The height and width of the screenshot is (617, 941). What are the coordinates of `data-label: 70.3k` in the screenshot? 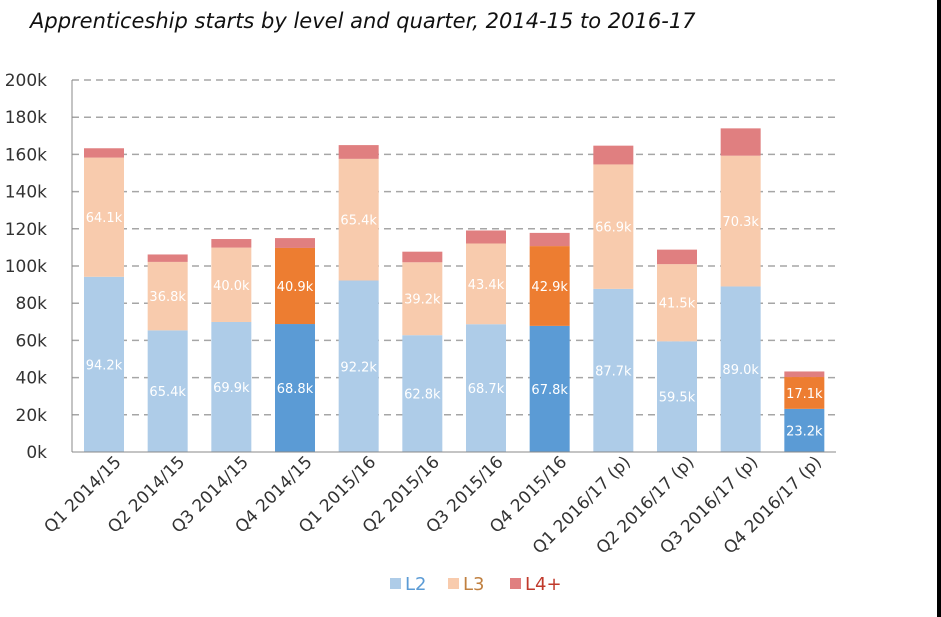 It's located at (740, 222).